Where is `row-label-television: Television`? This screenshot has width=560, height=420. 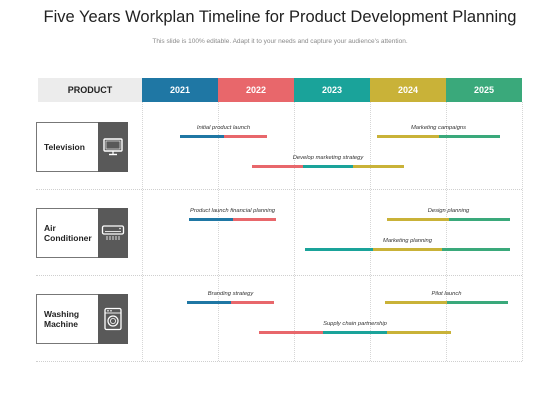 row-label-television: Television is located at coordinates (67, 147).